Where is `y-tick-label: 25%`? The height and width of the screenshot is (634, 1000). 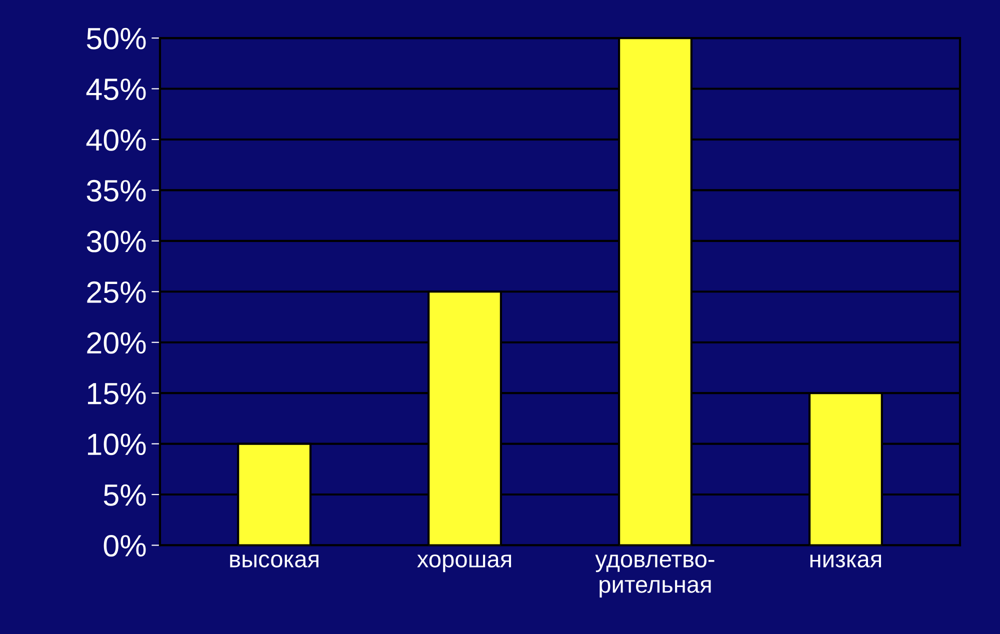
y-tick-label: 25% is located at coordinates (116, 292).